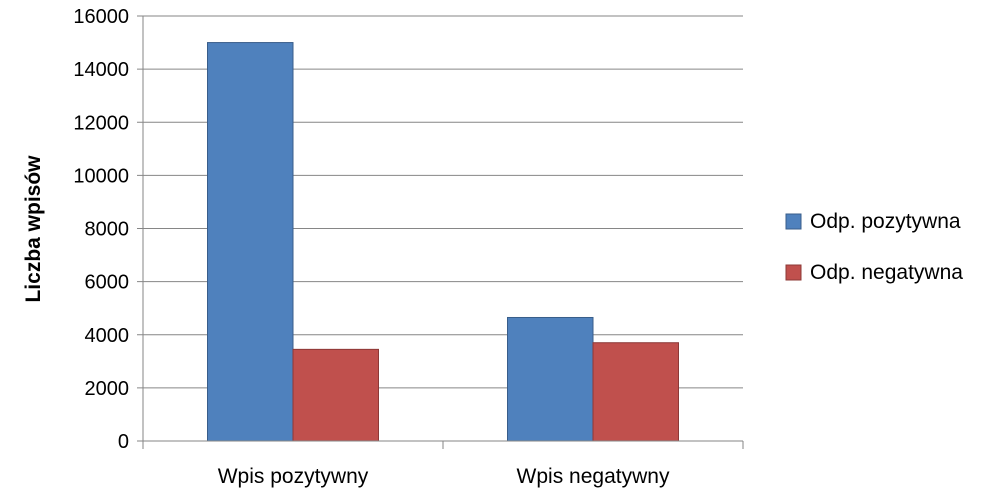 The image size is (993, 502). Describe the element at coordinates (33, 229) in the screenshot. I see `y-axis-title: Liczba wpisów` at that location.